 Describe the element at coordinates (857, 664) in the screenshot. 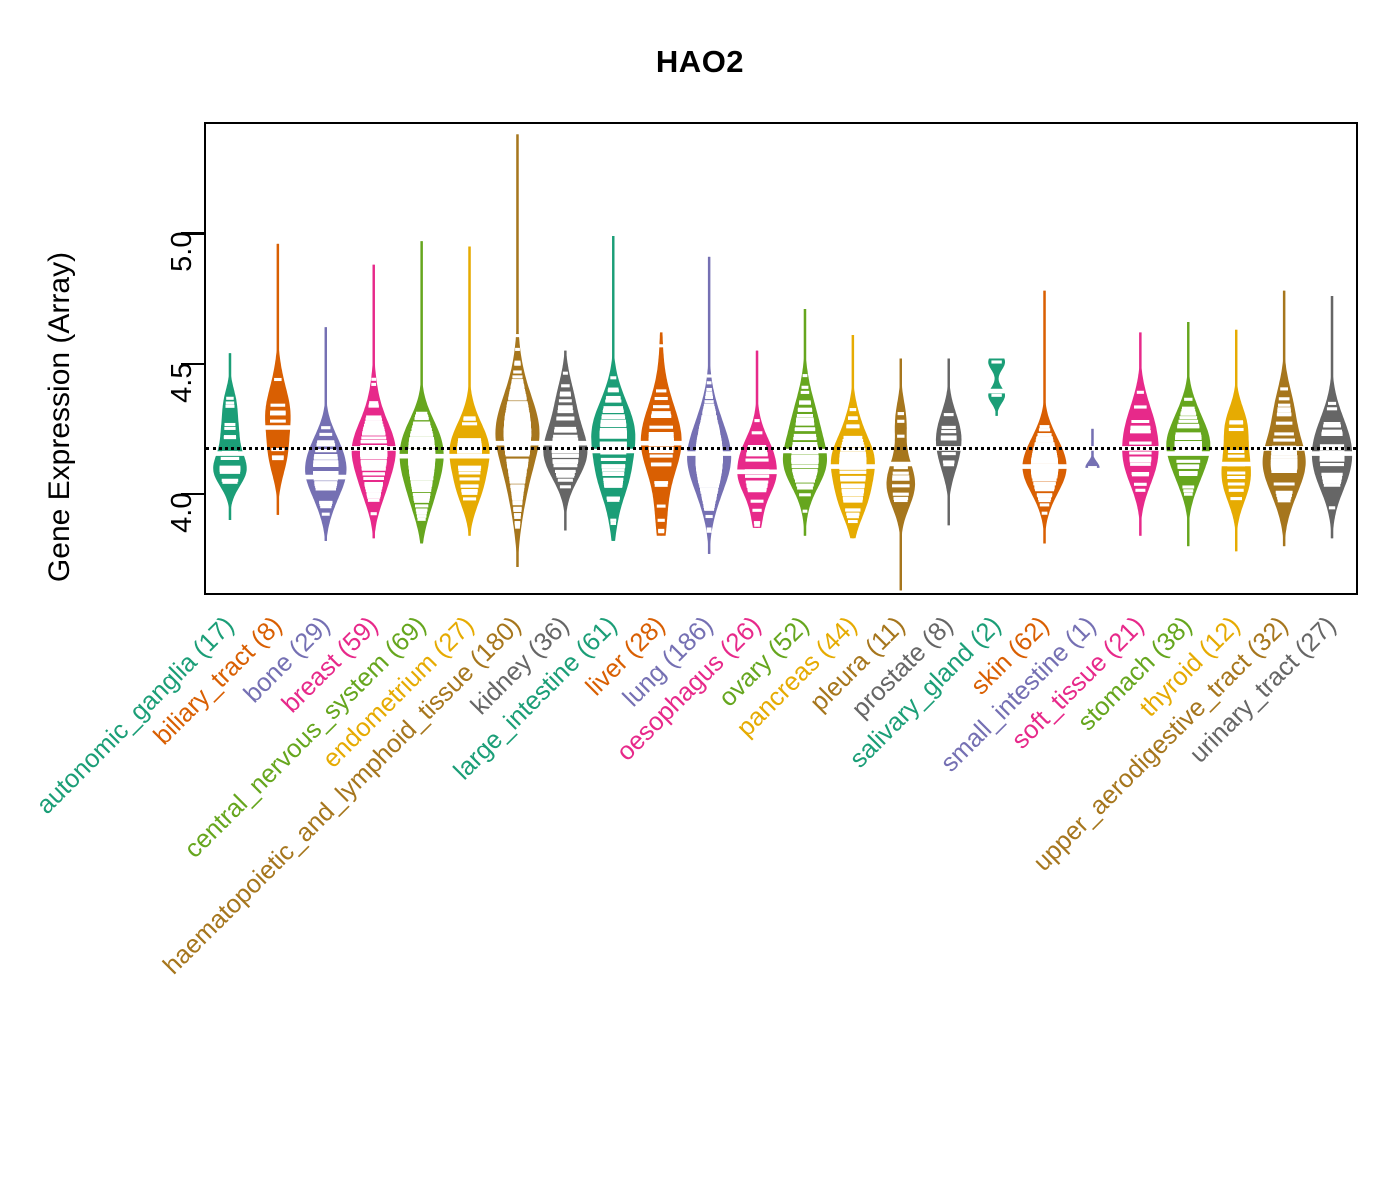

I see `x-axis-label: pleura (11)` at that location.